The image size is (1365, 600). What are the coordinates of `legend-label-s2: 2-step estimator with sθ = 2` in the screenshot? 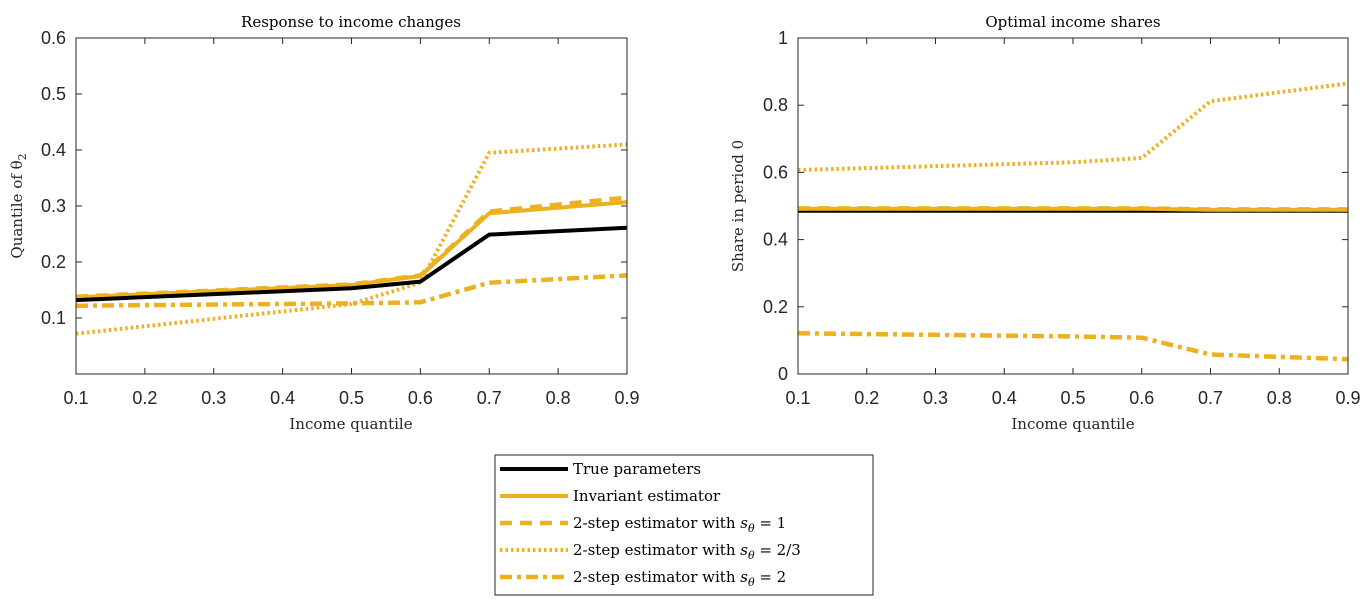 It's located at (679, 578).